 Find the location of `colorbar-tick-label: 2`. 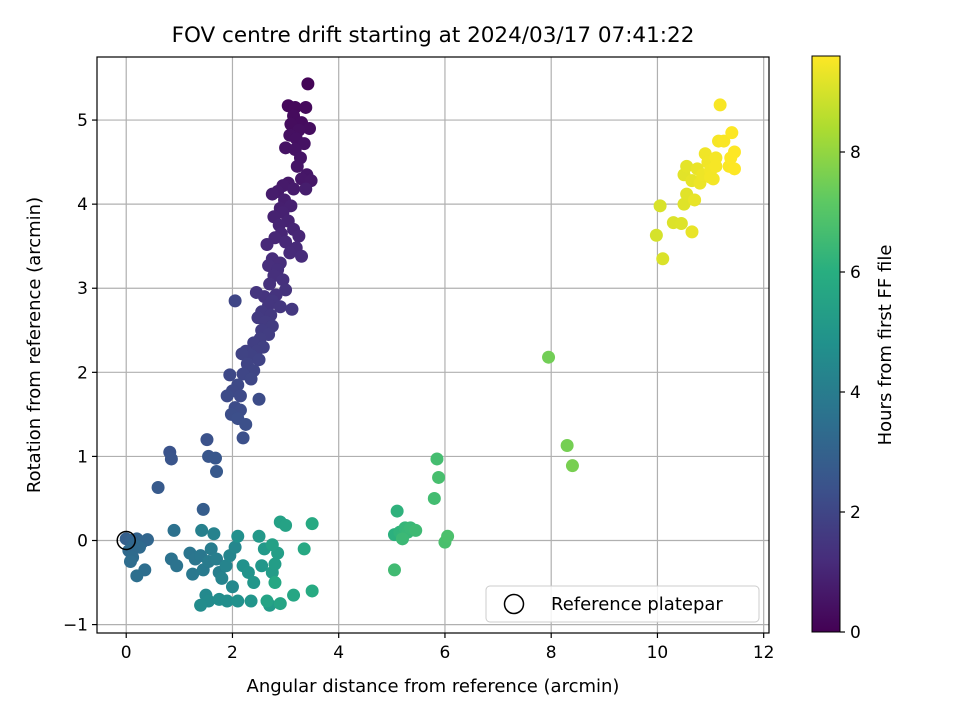

colorbar-tick-label: 2 is located at coordinates (855, 513).